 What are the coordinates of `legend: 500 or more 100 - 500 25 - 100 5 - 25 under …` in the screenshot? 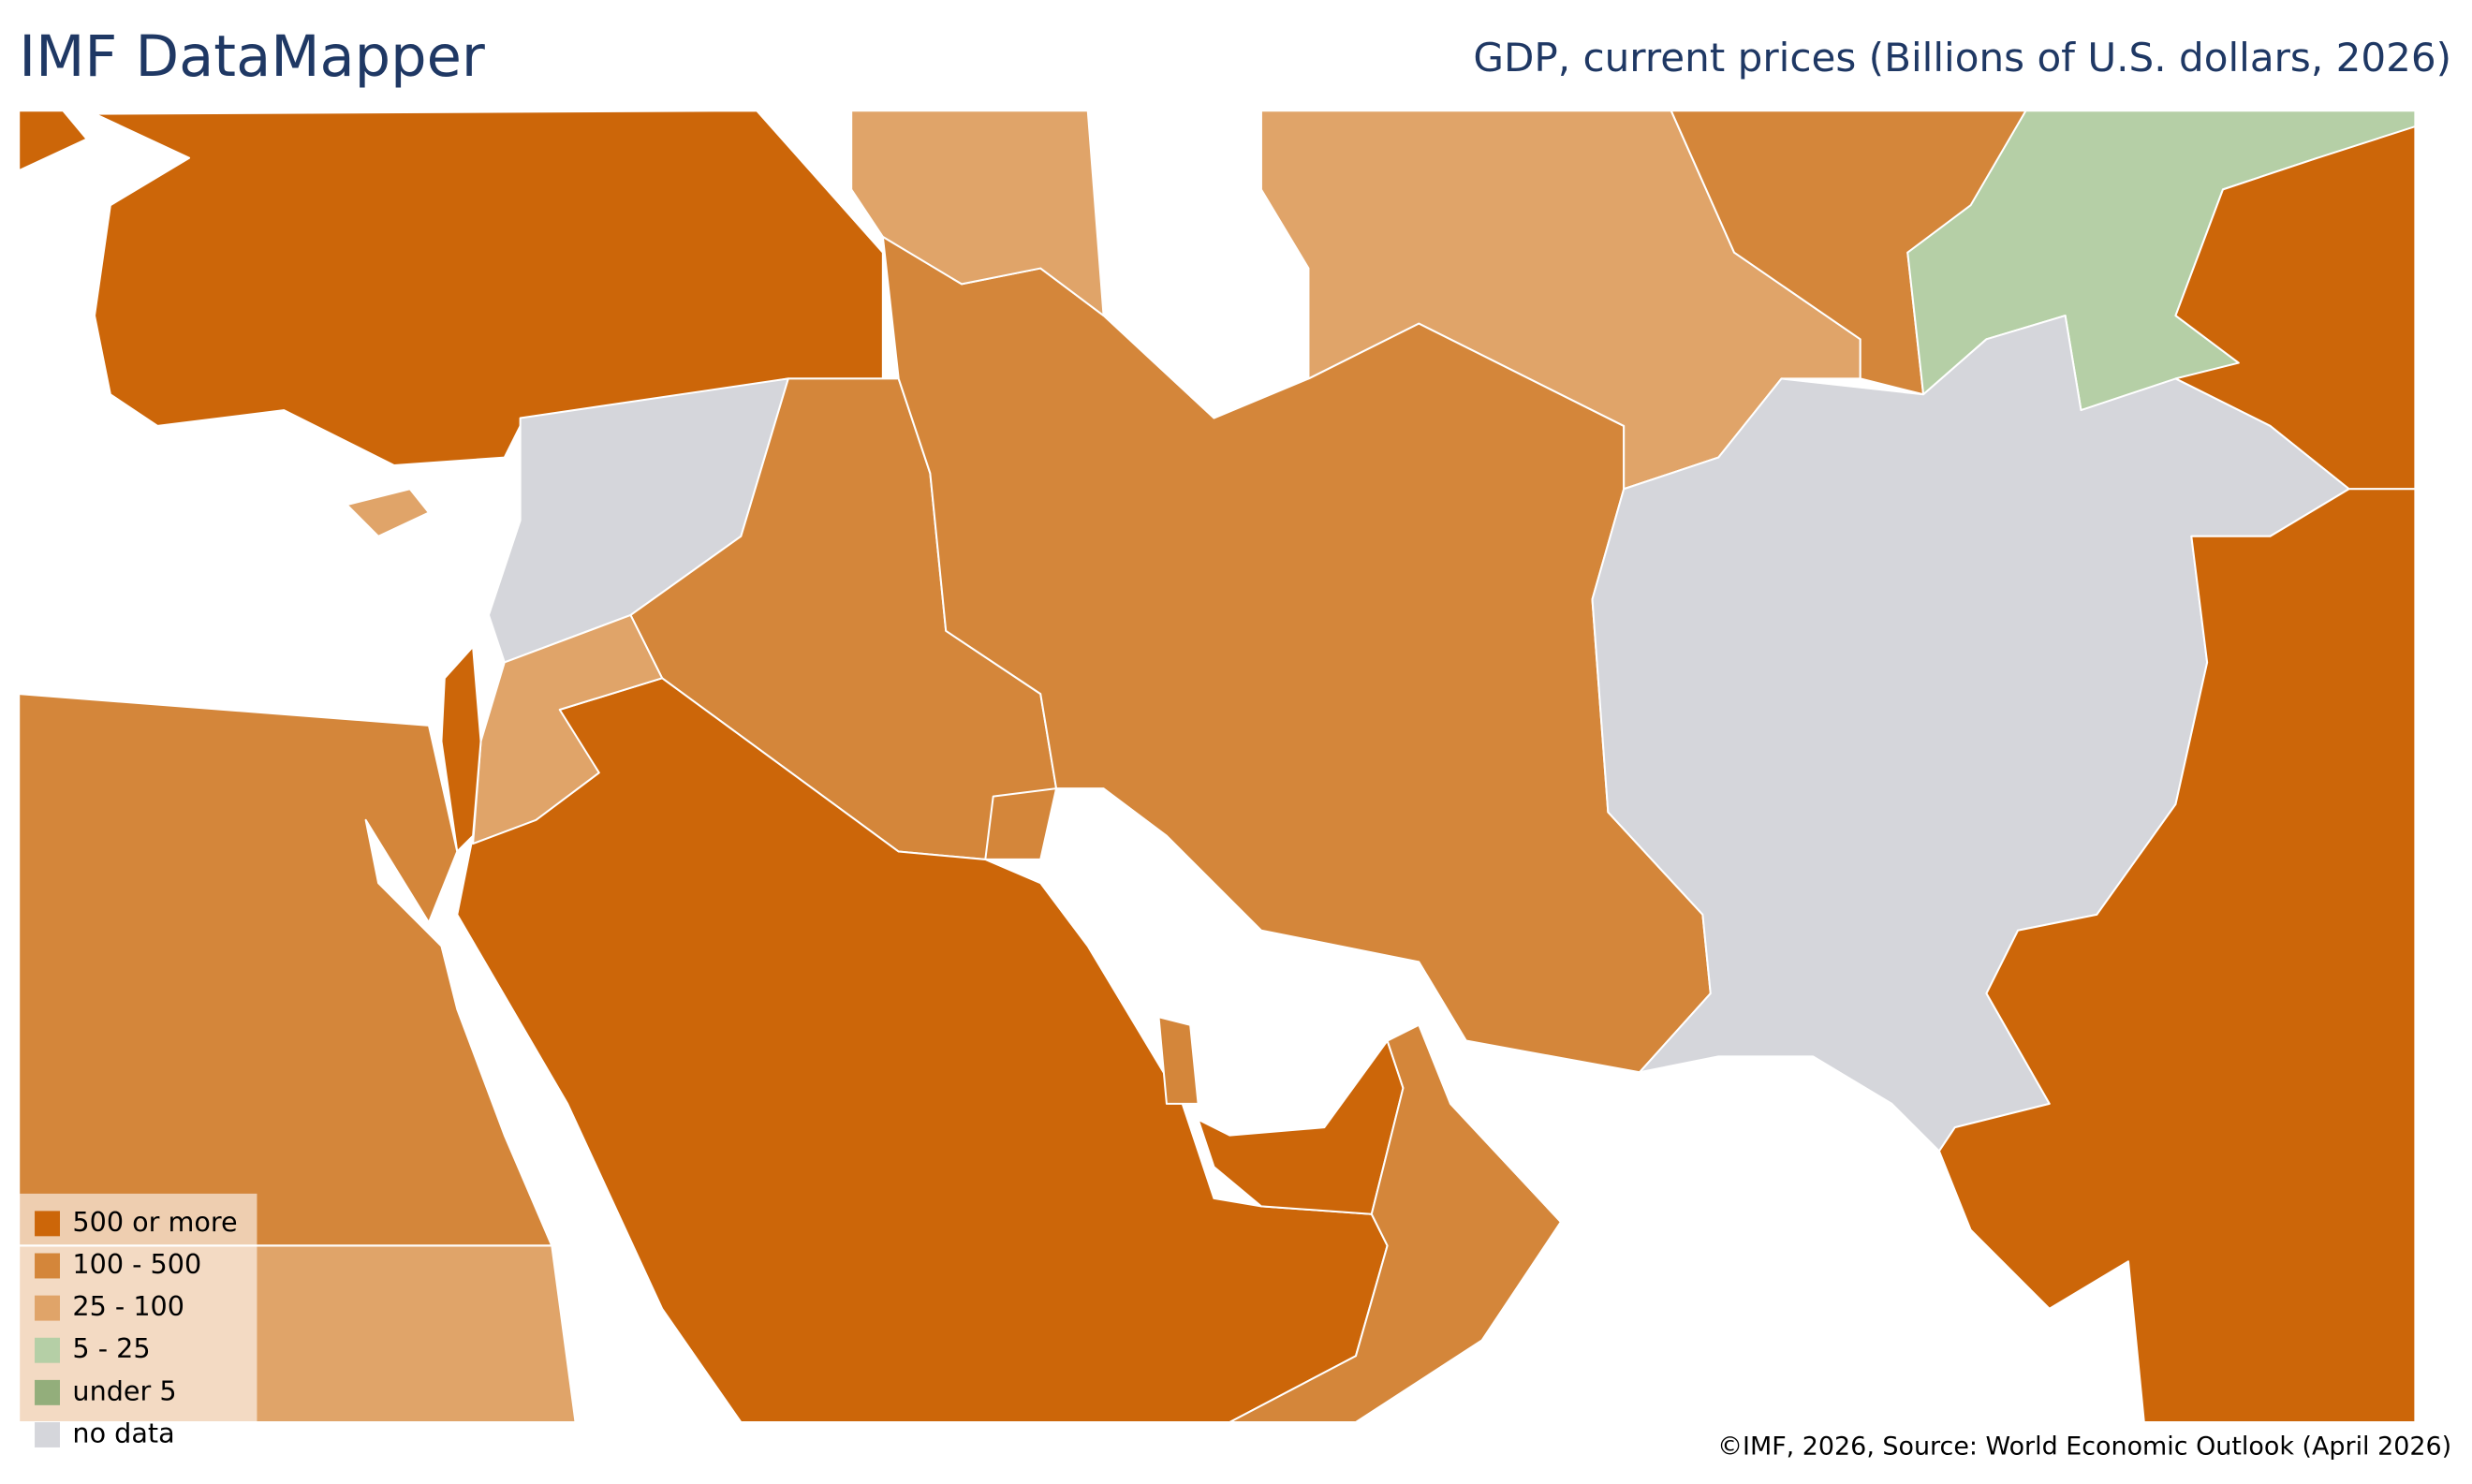 It's located at (136, 1327).